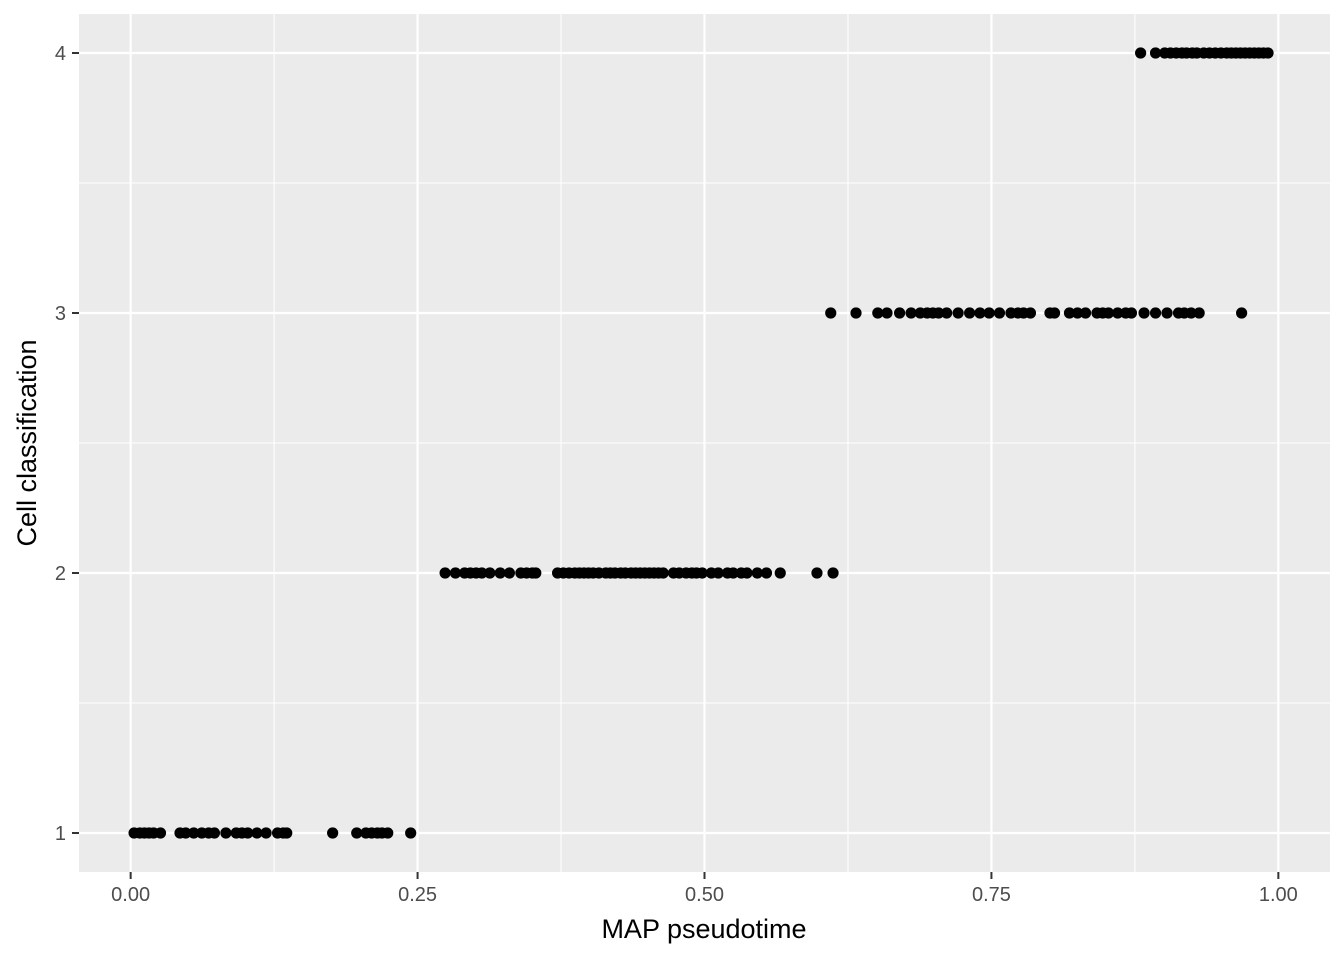  Describe the element at coordinates (703, 929) in the screenshot. I see `x-axis-title: MAP pseudotime` at that location.